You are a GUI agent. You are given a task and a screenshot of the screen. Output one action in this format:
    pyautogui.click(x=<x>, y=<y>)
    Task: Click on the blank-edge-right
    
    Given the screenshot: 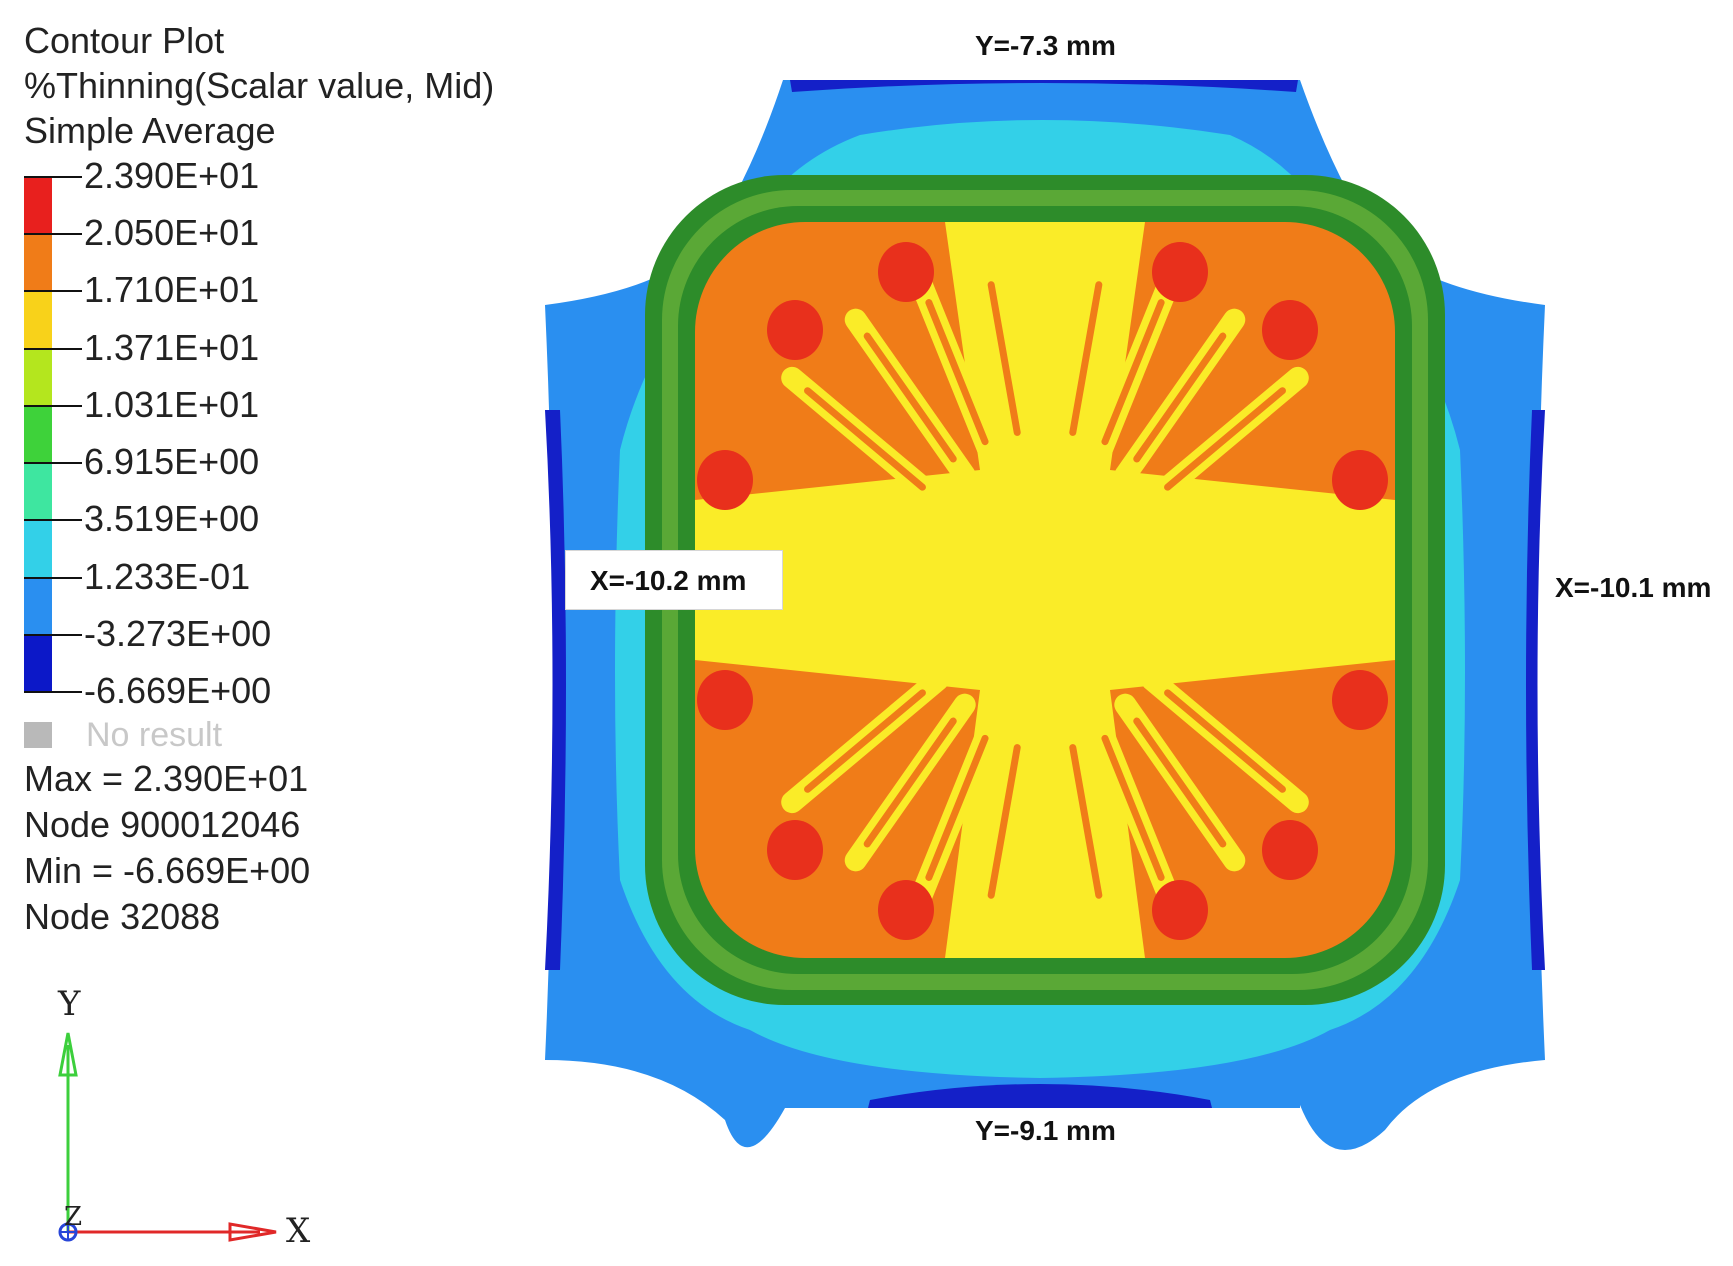 What is the action you would take?
    pyautogui.click(x=1535, y=690)
    